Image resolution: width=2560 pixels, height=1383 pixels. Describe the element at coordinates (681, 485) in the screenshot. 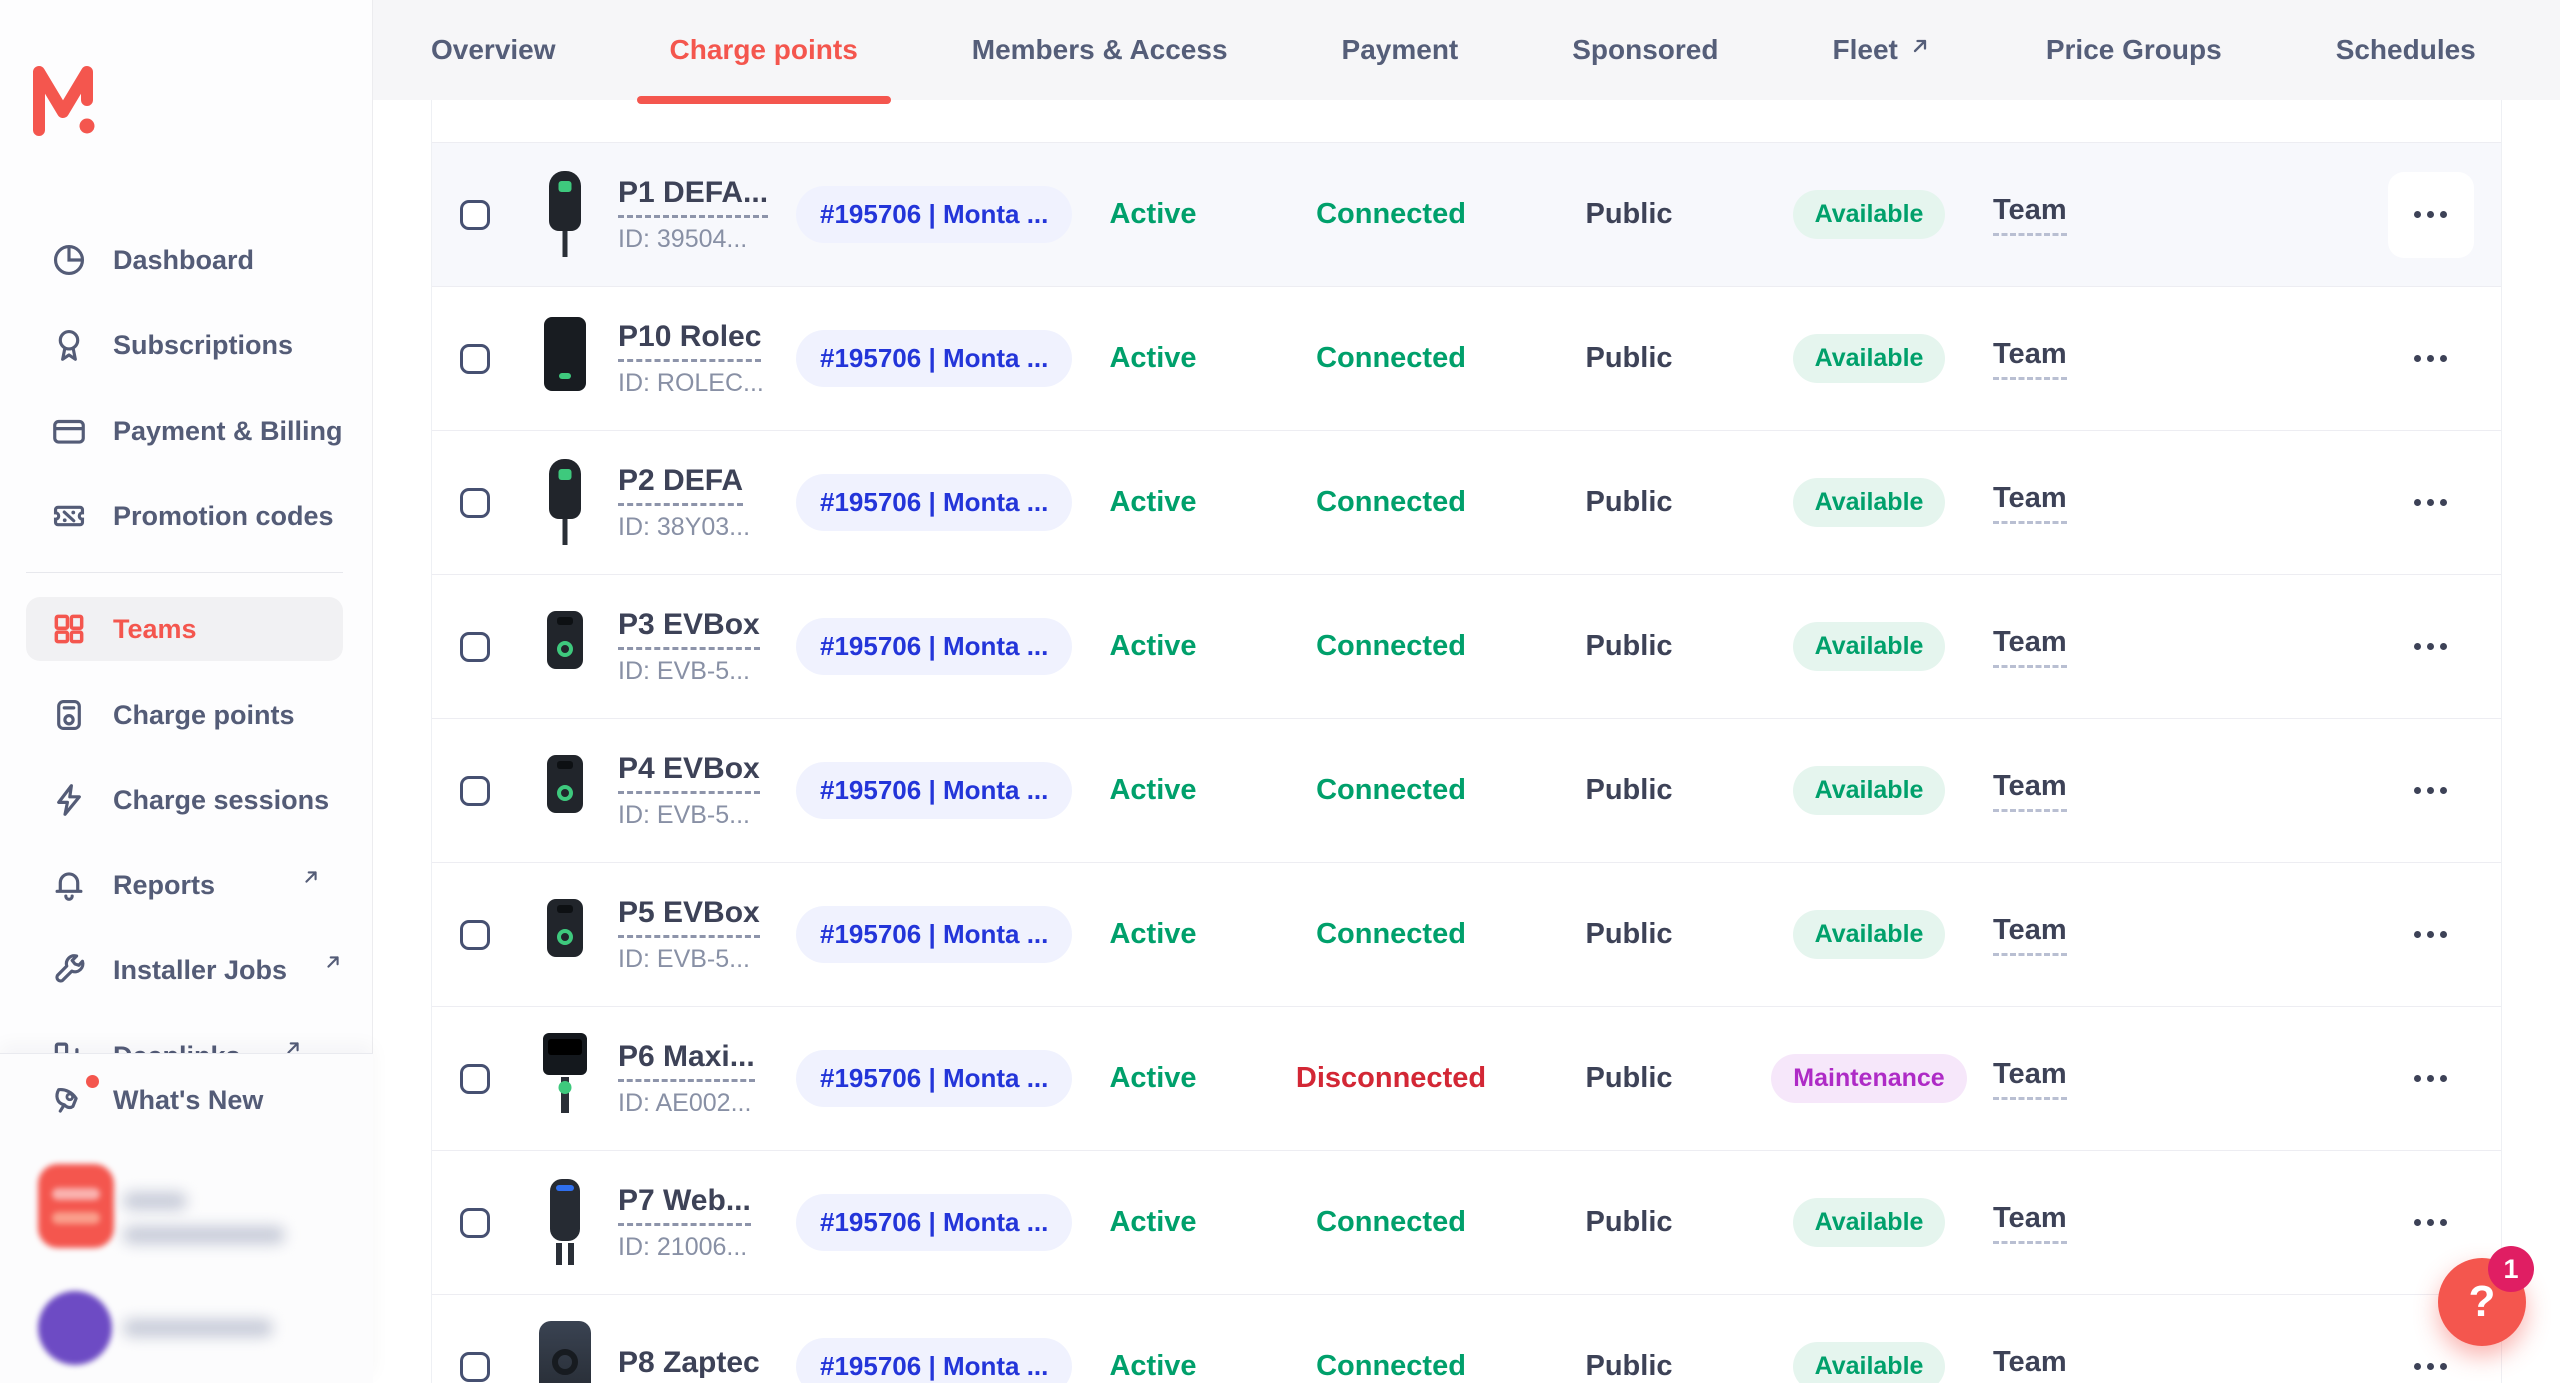

I see `charge-point-name-link: P2 DEFA` at that location.